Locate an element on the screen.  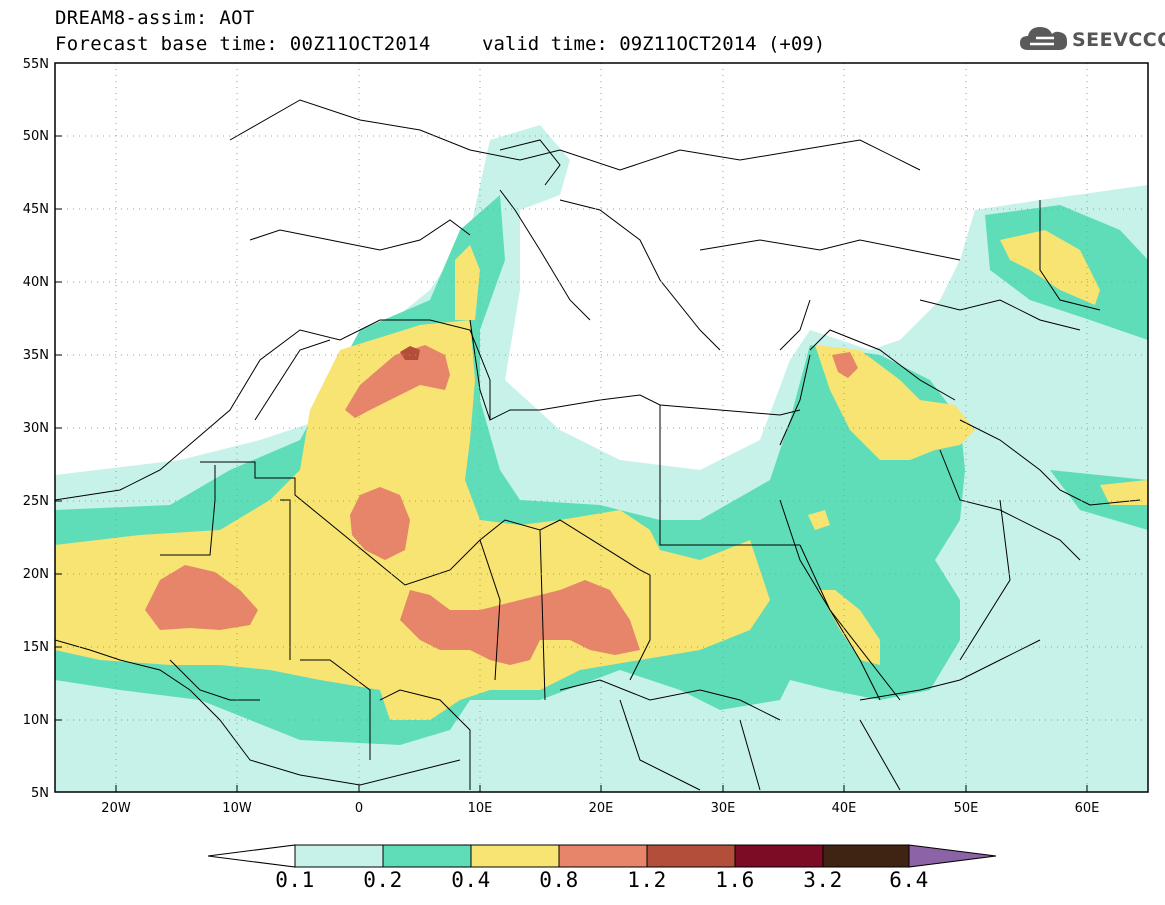
lat-label: 10N is located at coordinates (36, 720).